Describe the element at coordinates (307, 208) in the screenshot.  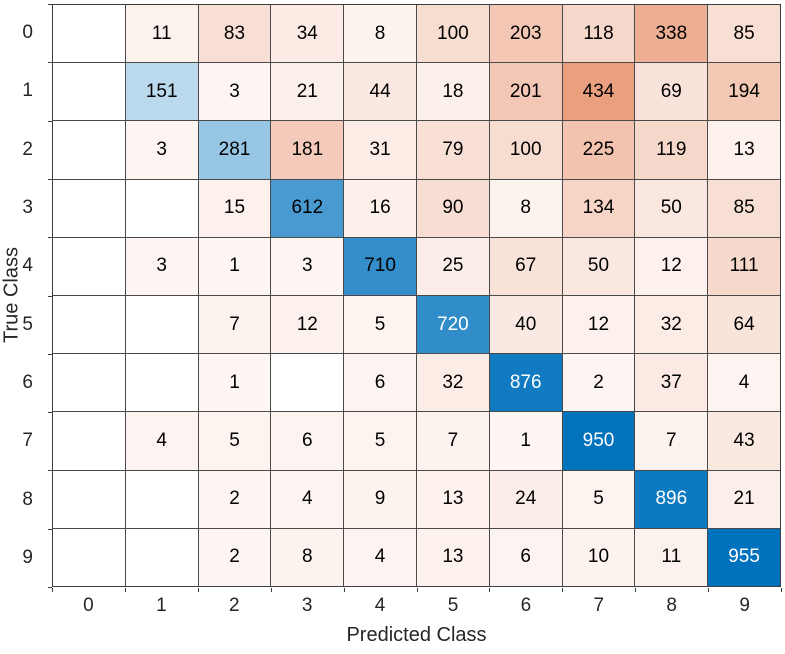
I see `matrix-cell: 612` at that location.